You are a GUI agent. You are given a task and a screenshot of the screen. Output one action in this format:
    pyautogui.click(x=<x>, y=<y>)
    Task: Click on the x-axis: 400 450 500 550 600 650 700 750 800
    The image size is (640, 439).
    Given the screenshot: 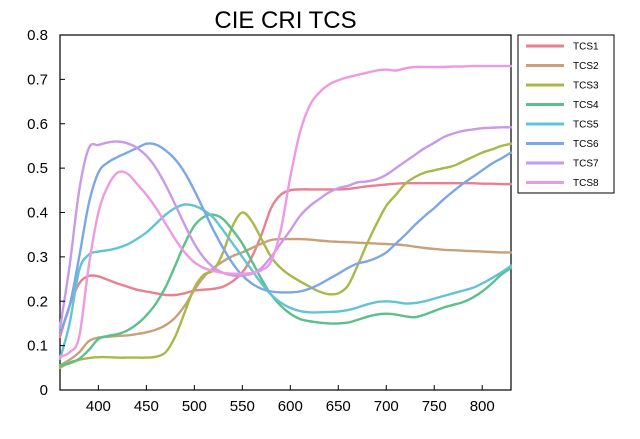 What is the action you would take?
    pyautogui.click(x=290, y=400)
    